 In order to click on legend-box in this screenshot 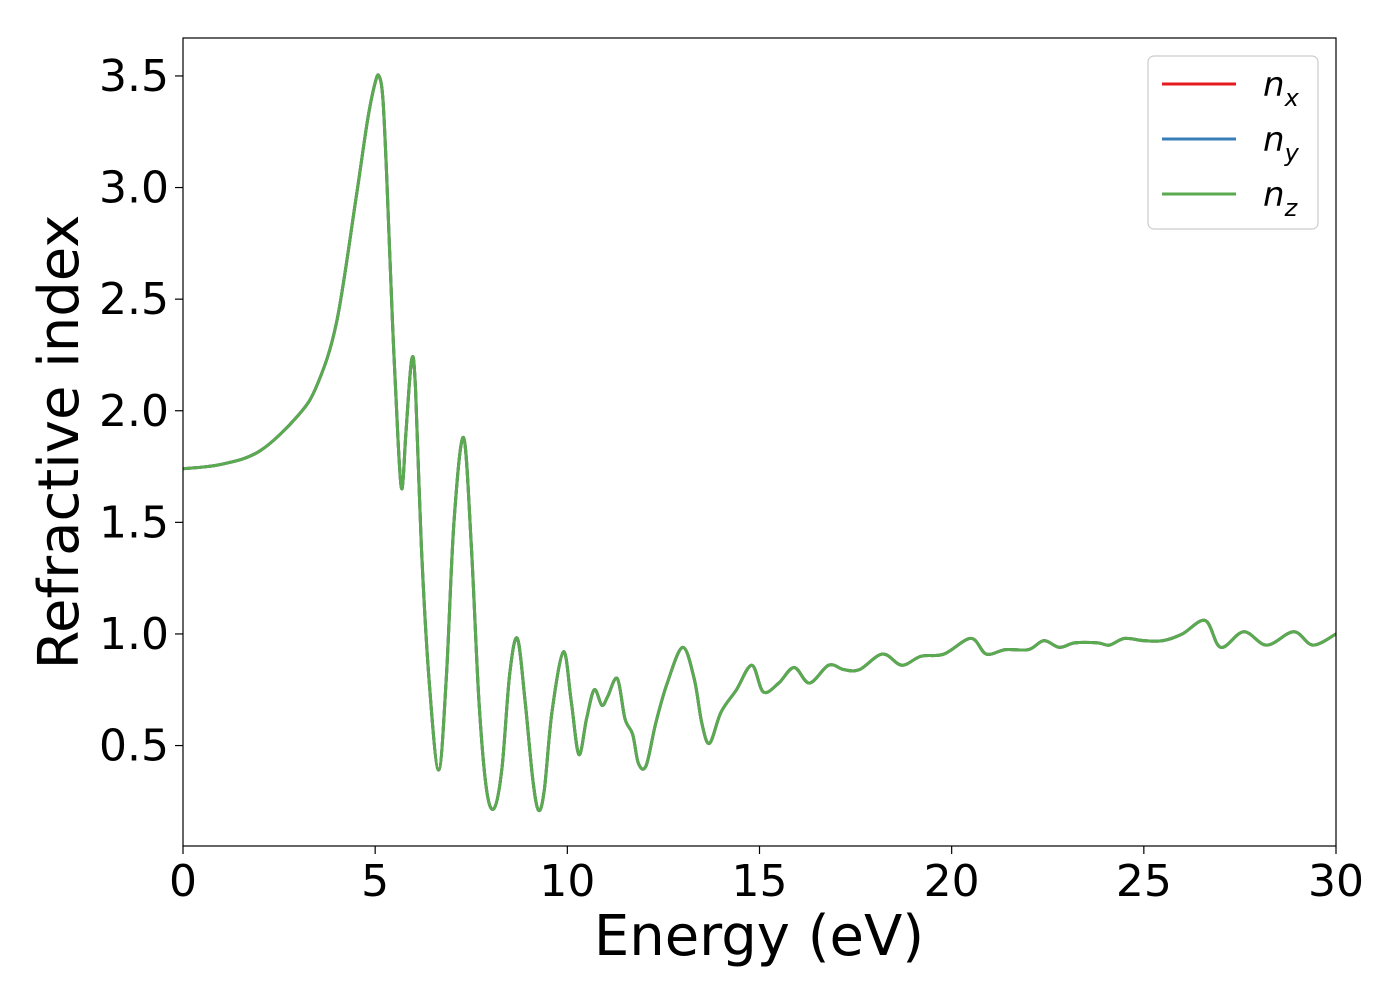, I will do `click(1233, 142)`.